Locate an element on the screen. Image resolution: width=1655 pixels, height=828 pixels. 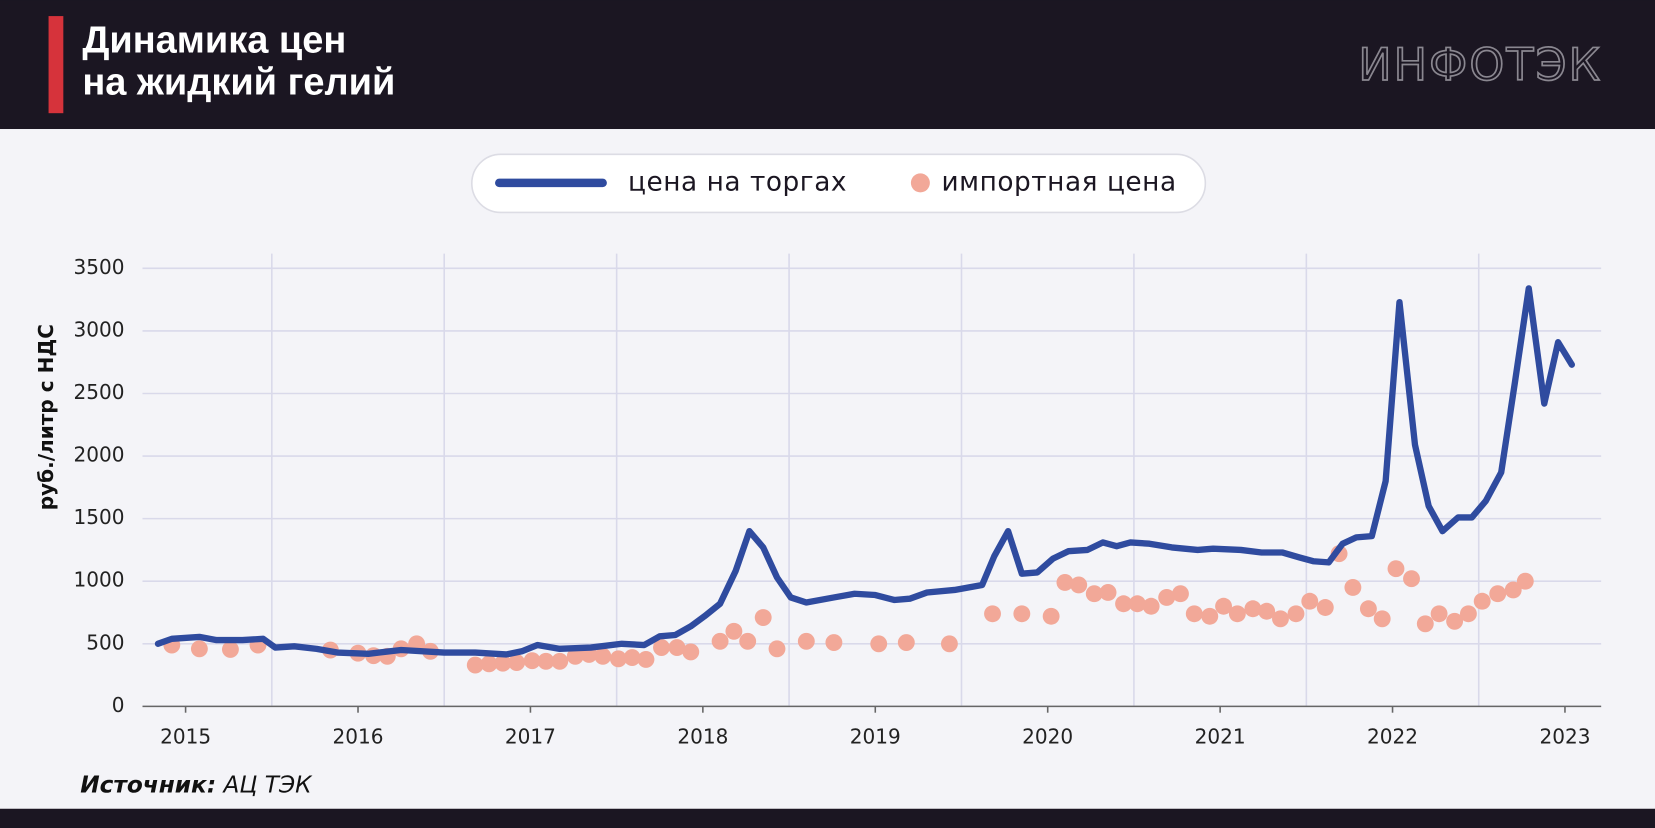
x-tick-label: 2018 is located at coordinates (702, 737).